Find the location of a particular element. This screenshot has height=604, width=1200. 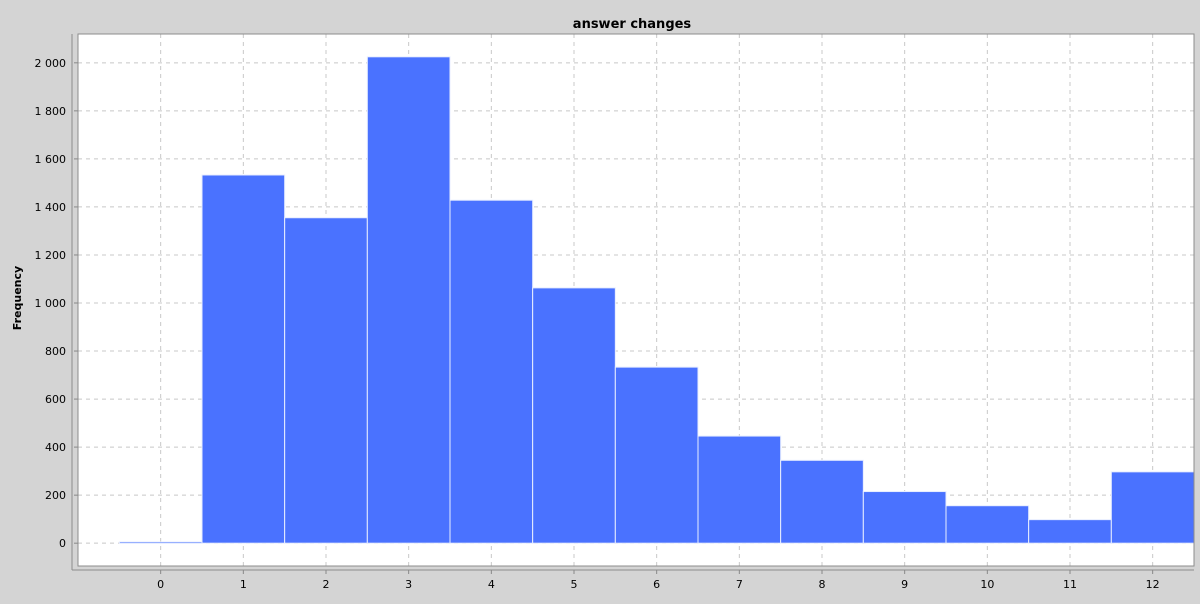

x-tick-label: 7 is located at coordinates (739, 584).